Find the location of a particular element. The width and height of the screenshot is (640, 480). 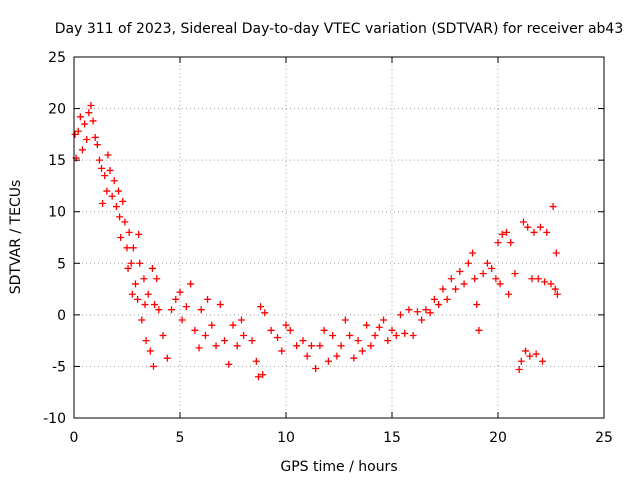

y-axis-label: SDTVAR / TECUs is located at coordinates (16, 237).